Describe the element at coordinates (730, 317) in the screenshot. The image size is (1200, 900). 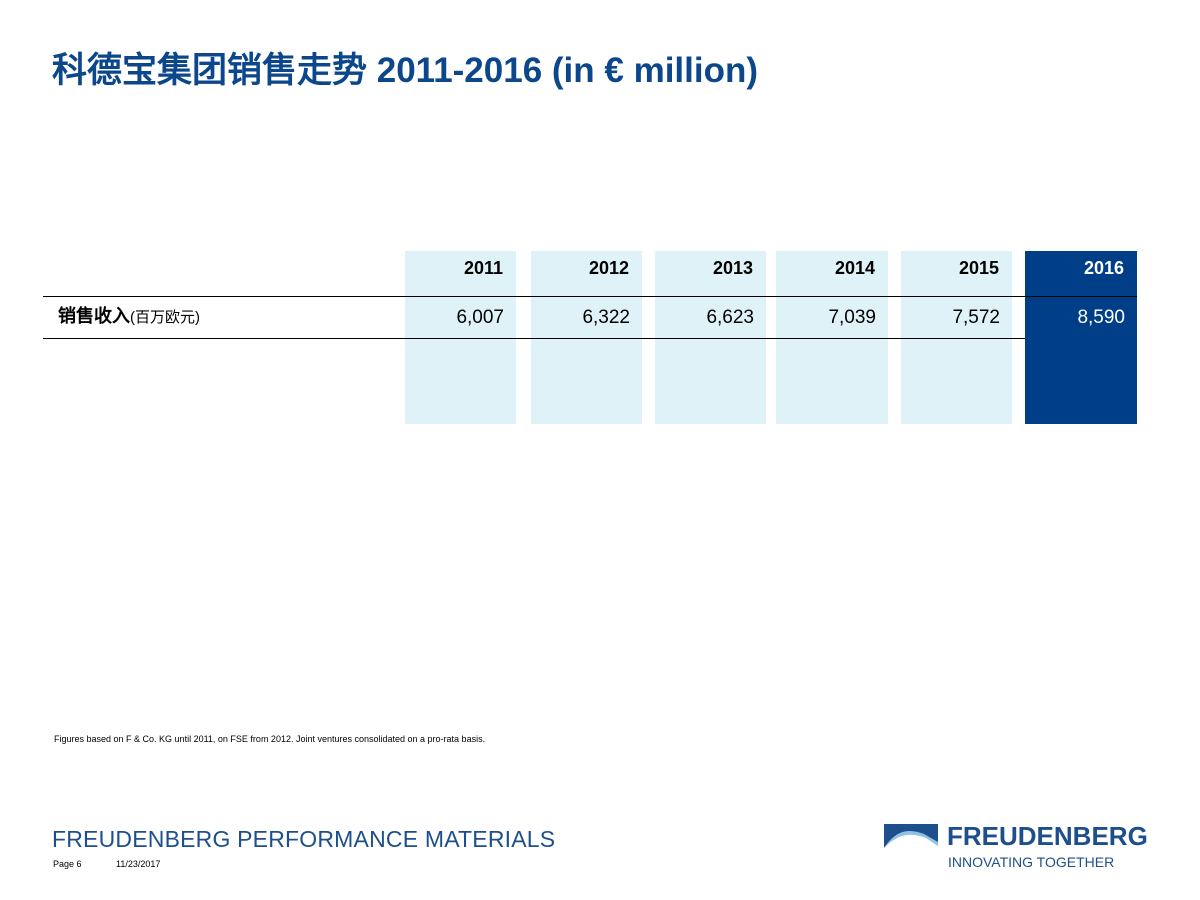
I see `cell-value: 6,623` at that location.